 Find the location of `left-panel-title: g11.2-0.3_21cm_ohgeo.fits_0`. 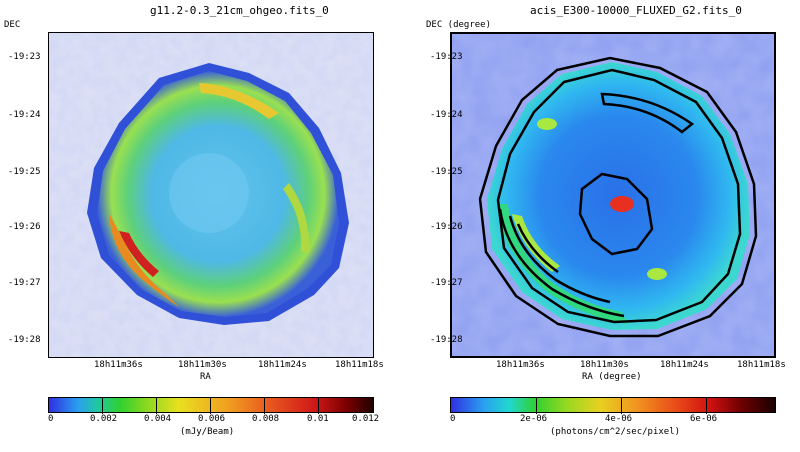

left-panel-title: g11.2-0.3_21cm_ohgeo.fits_0 is located at coordinates (239, 10).